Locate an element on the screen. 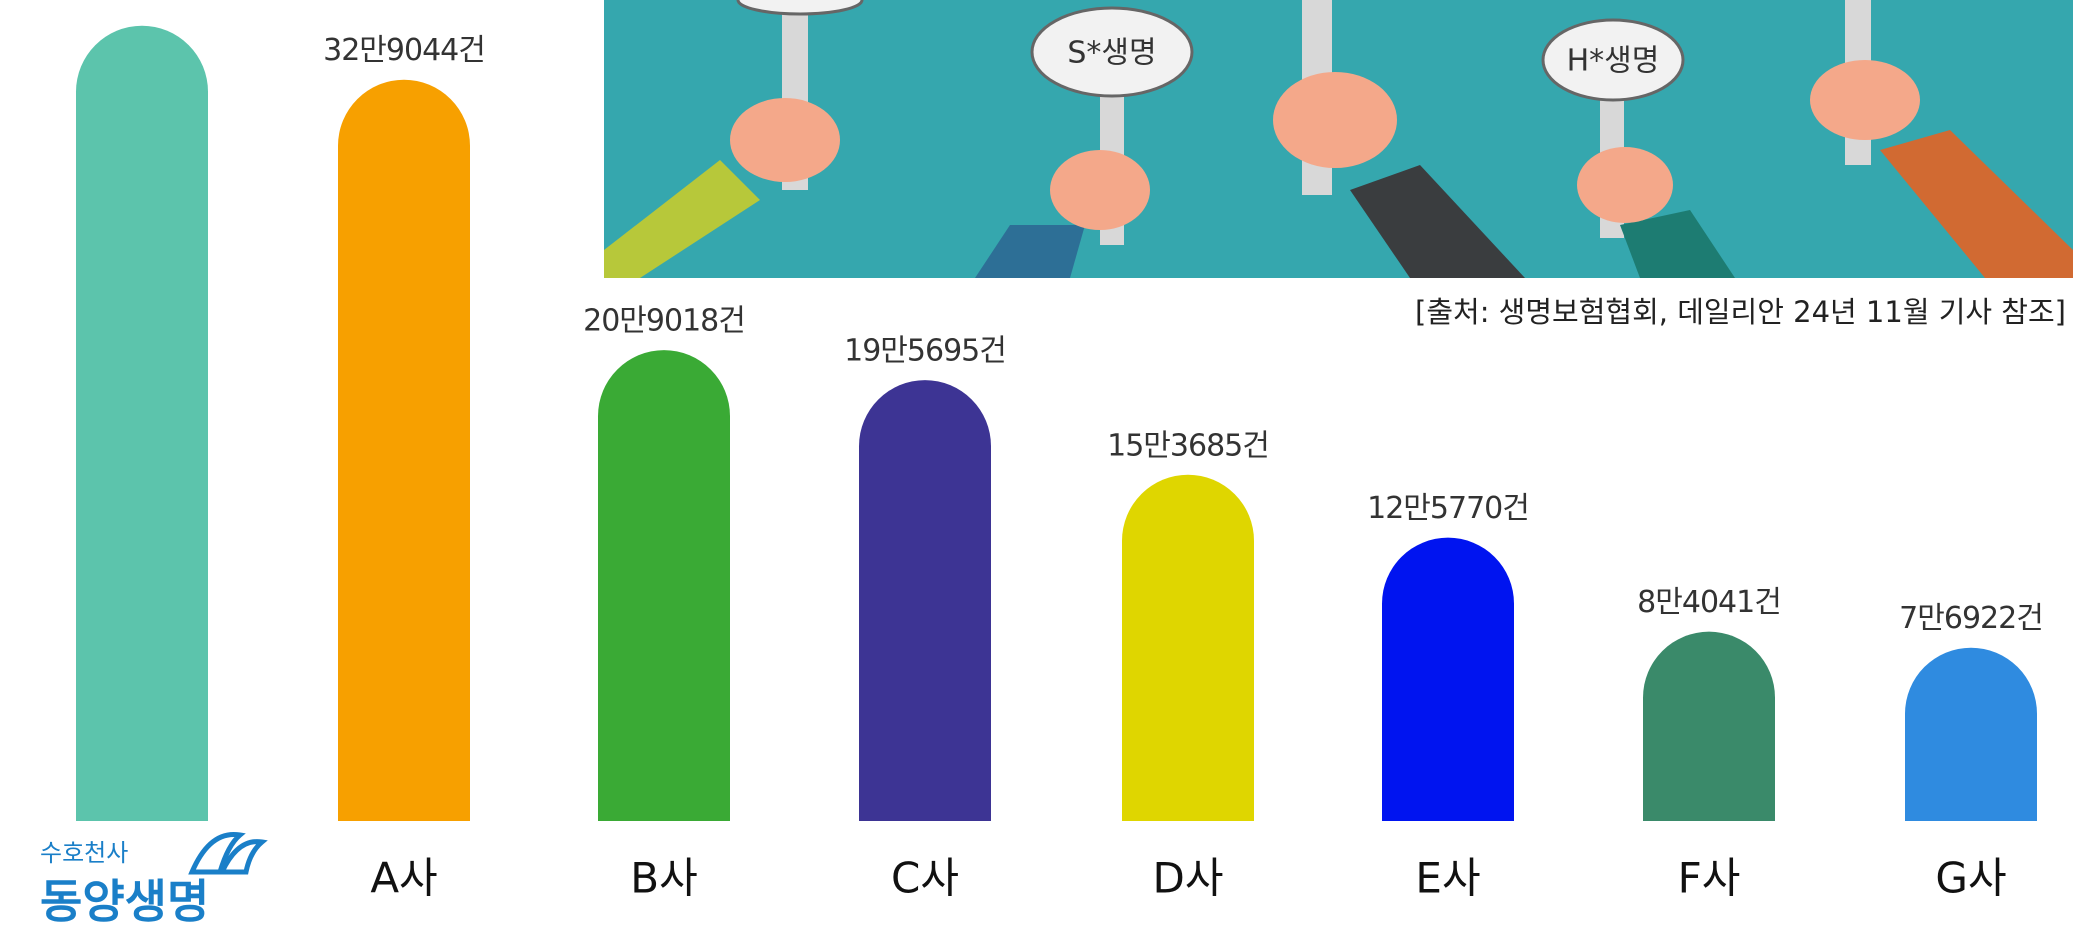  value-label: 20만9018건 is located at coordinates (664, 321).